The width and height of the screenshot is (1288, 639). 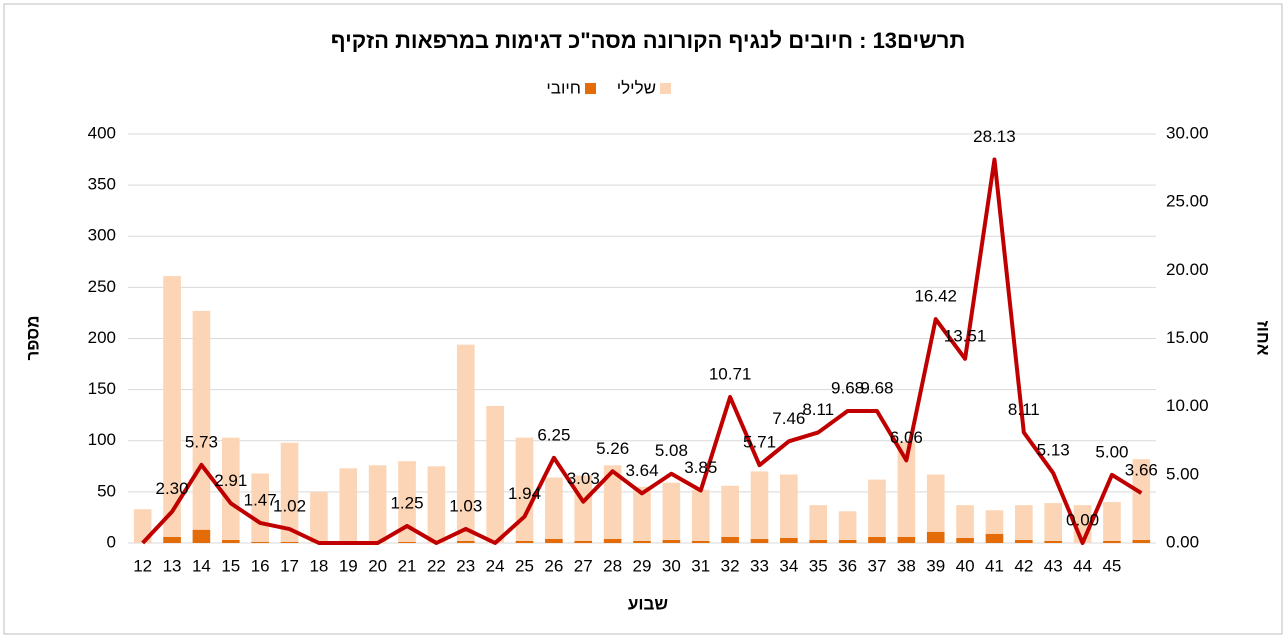 I want to click on x-tick-label: 37, so click(x=877, y=565).